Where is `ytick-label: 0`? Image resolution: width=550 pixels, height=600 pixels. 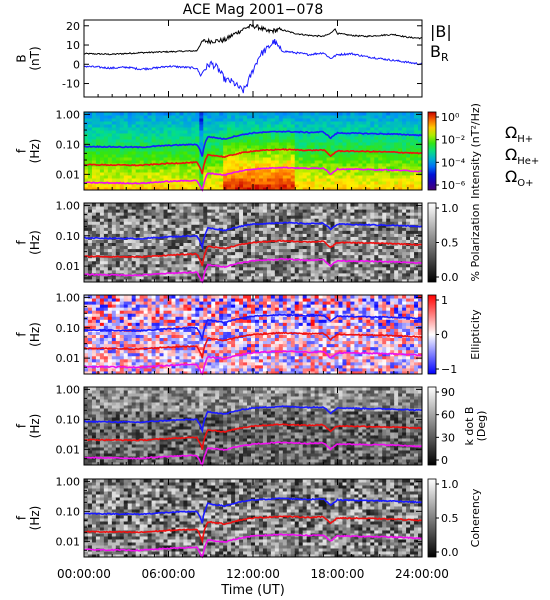 ytick-label: 0 is located at coordinates (76, 64).